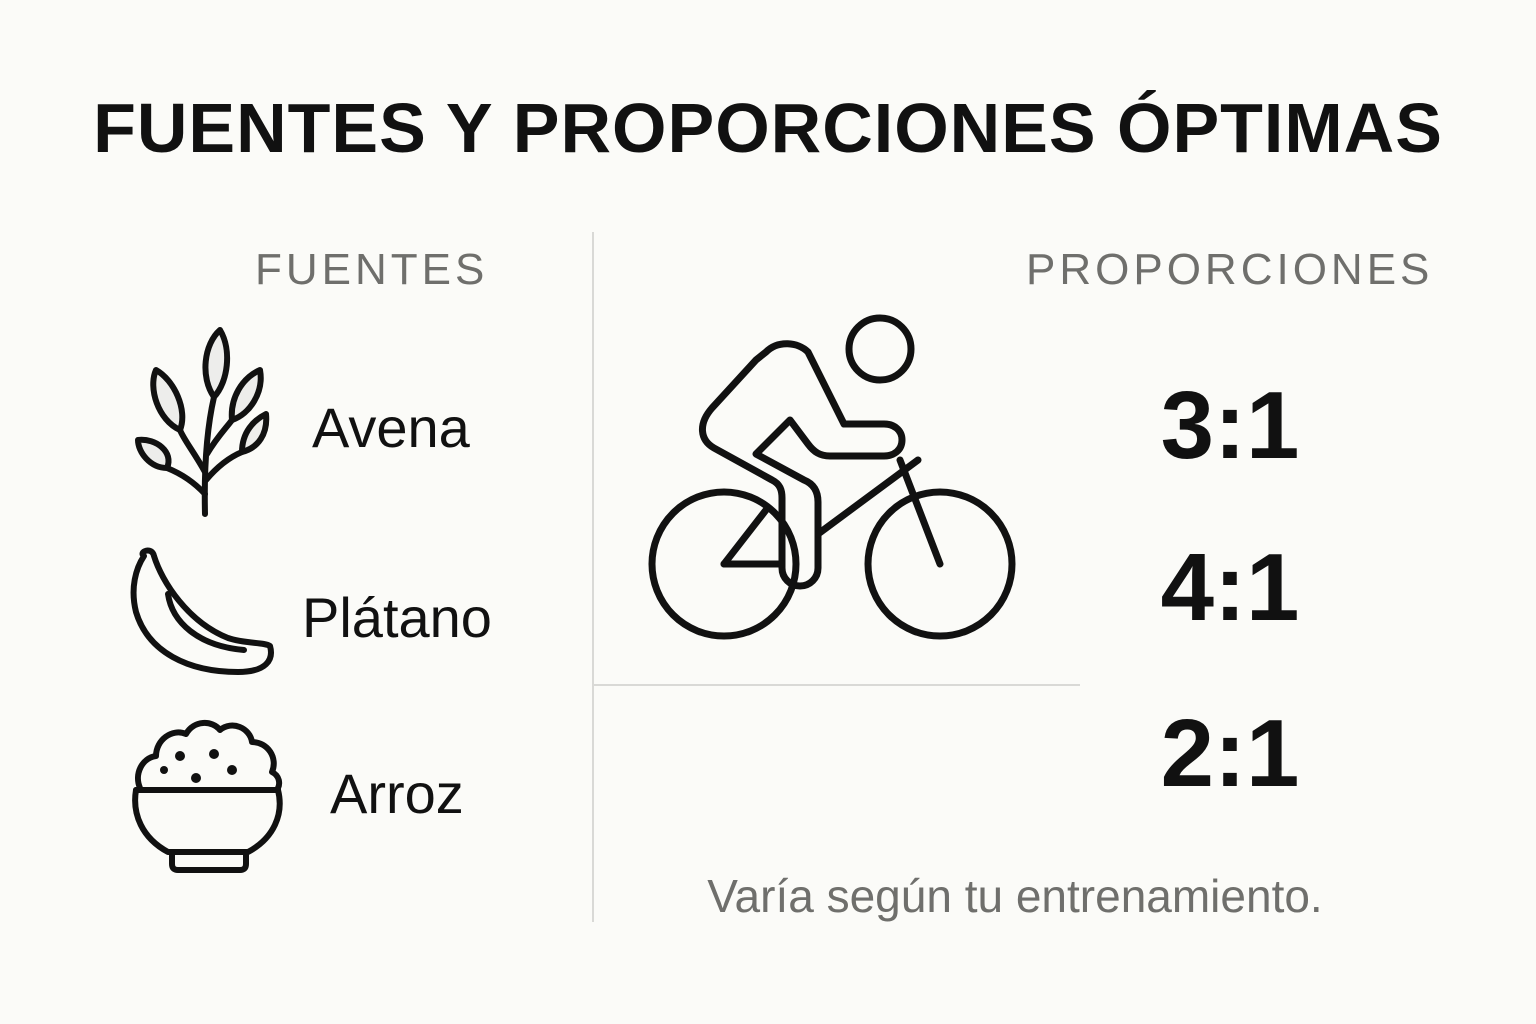 The width and height of the screenshot is (1536, 1024). I want to click on horizontal-divider, so click(837, 685).